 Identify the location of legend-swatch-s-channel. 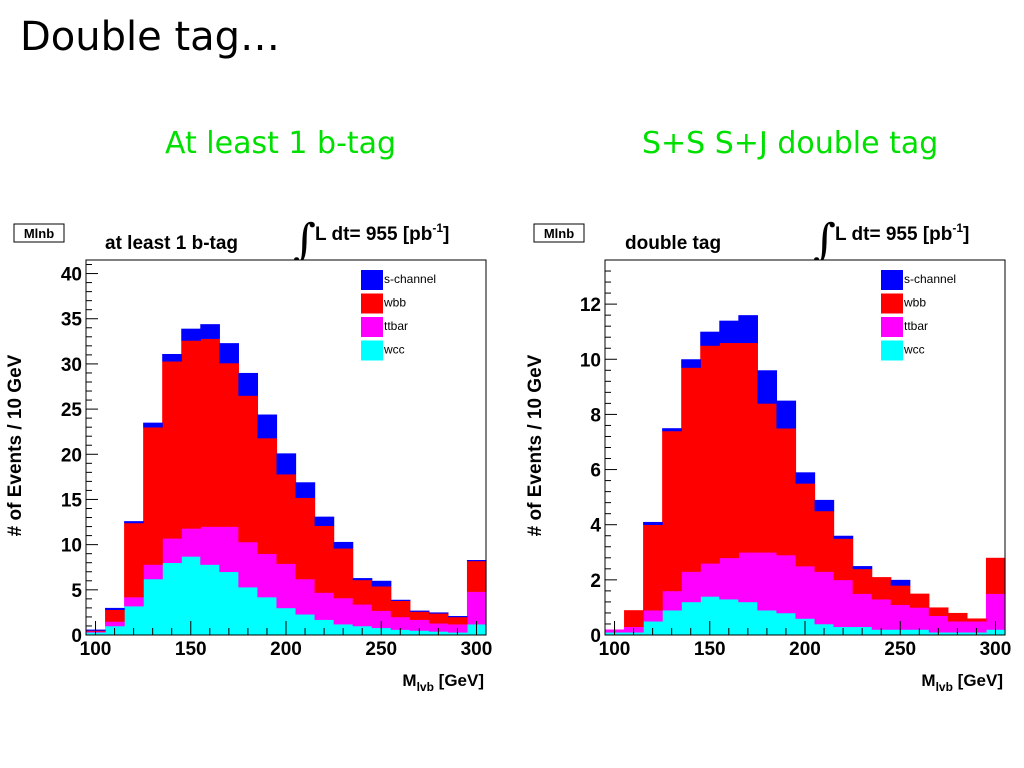
(892, 280).